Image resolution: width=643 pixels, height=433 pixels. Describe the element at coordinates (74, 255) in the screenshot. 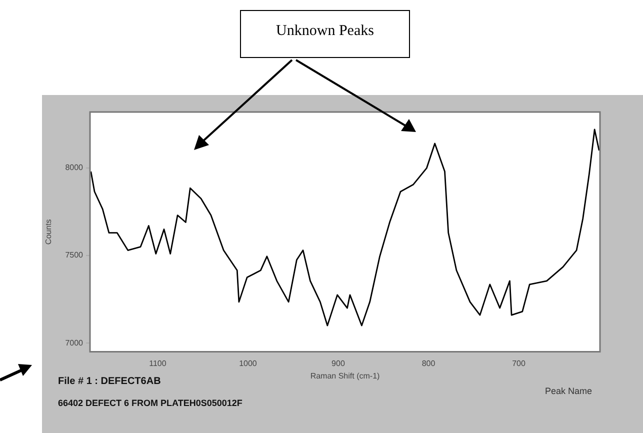

I see `y-tick-label: 7500` at that location.